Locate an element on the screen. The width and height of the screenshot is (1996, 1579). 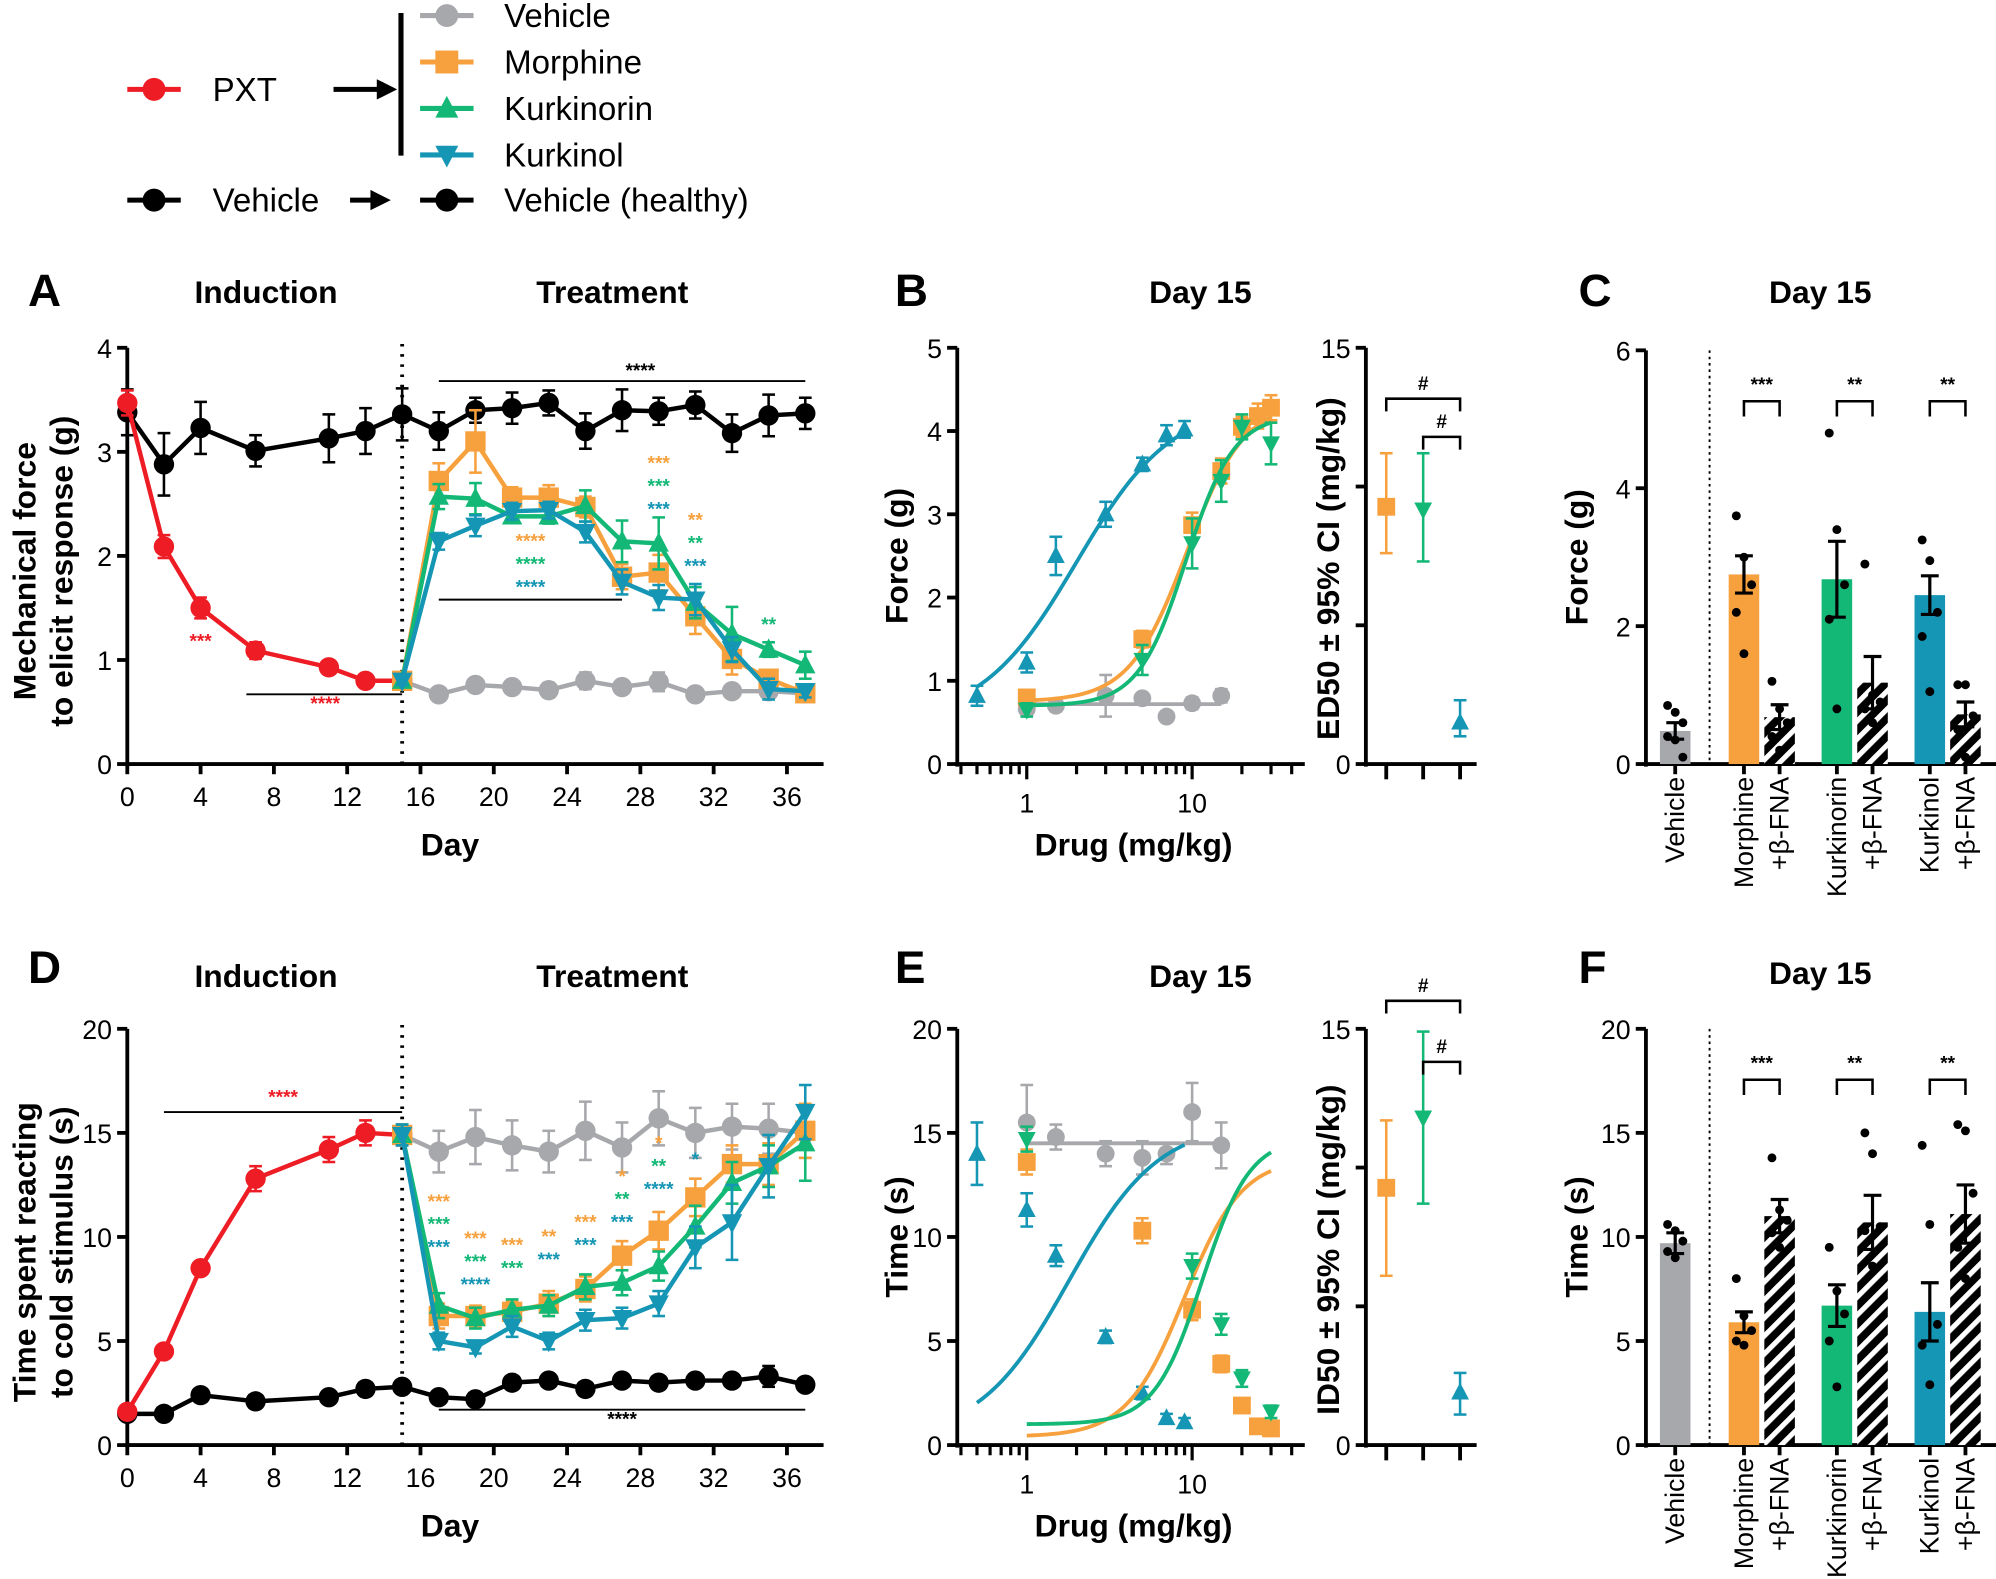
series-line-vehicle is located at coordinates (603, 687).